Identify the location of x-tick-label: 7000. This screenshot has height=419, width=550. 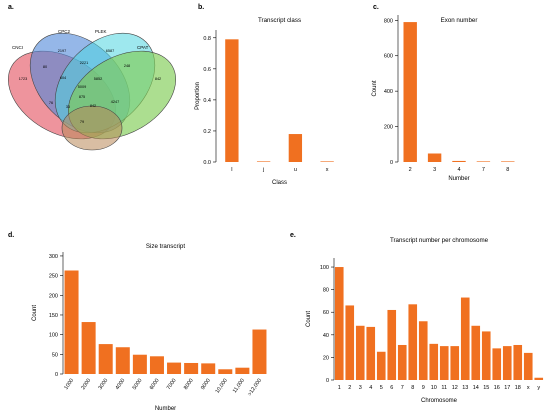
(172, 384).